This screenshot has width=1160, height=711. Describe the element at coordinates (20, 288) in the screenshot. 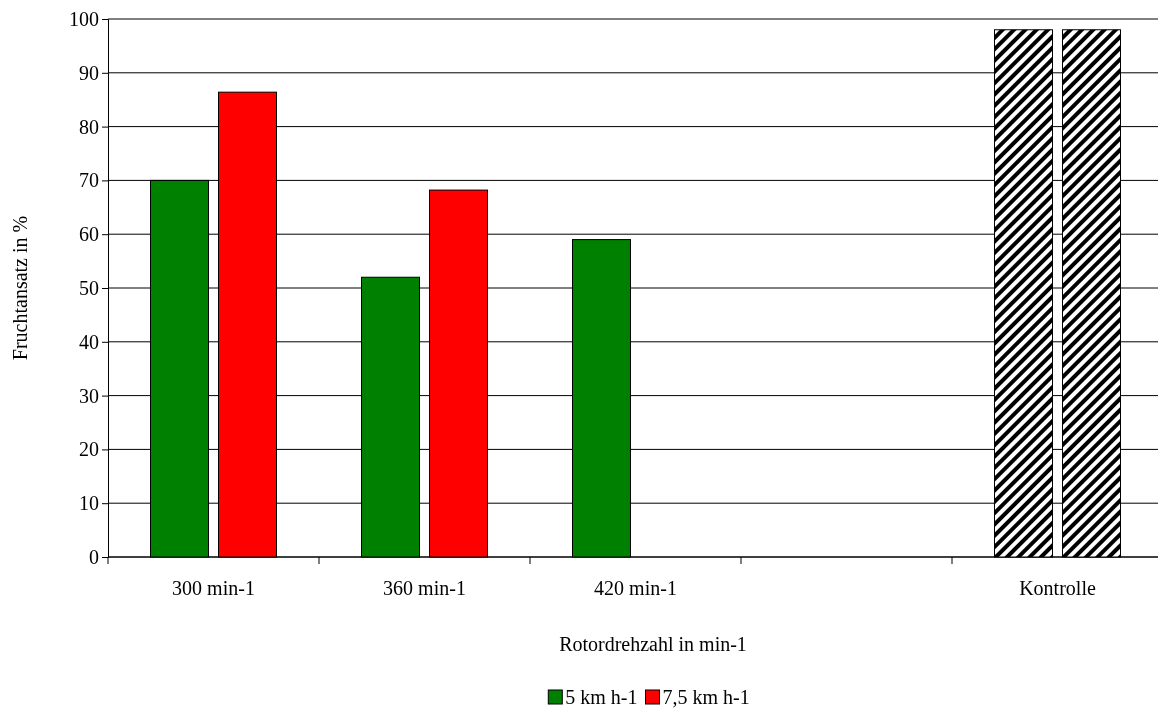

I see `y-axis-title: Fruchtansatz in %` at that location.